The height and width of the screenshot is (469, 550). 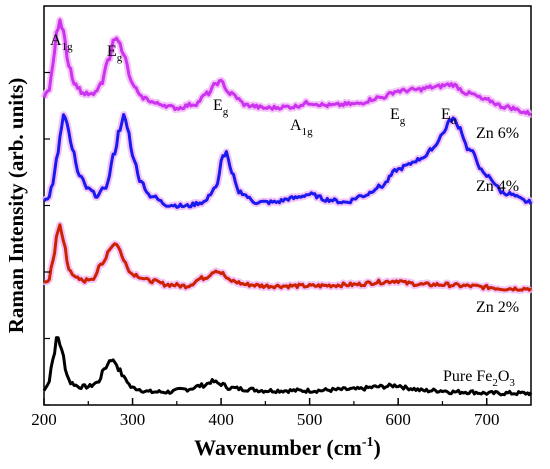 I want to click on peak-label-sub: u, so click(x=454, y=121).